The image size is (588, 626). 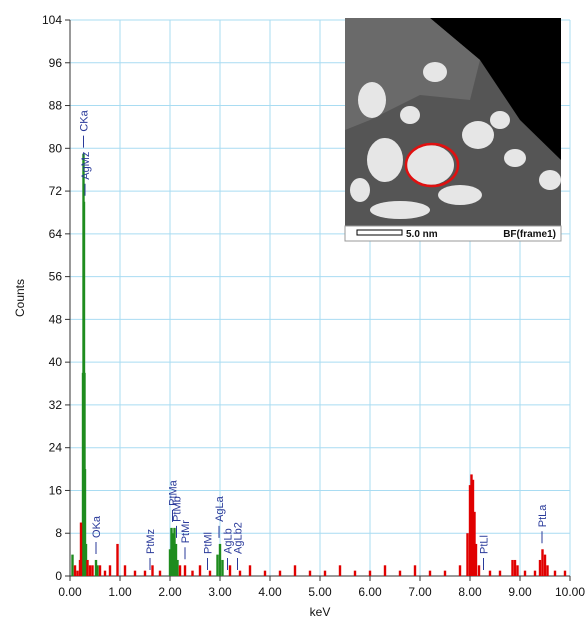 I want to click on frame-label: BF(frame1), so click(x=529, y=234).